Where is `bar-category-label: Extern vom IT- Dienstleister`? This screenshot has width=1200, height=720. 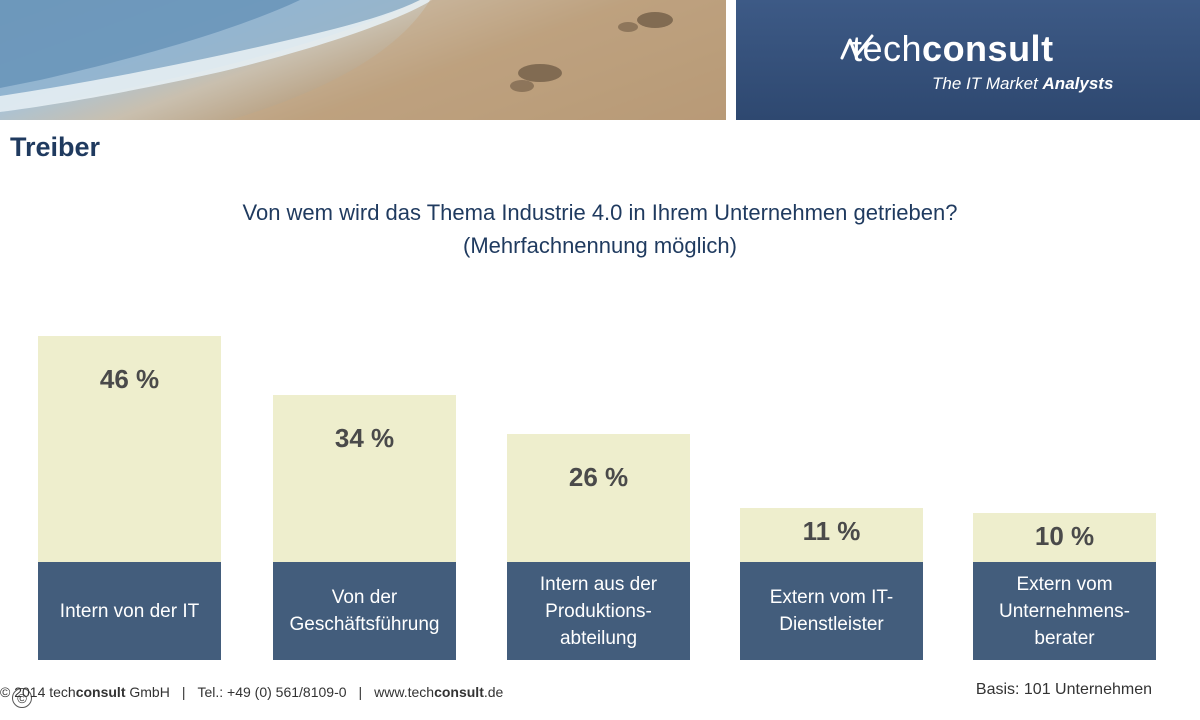 bar-category-label: Extern vom IT- Dienstleister is located at coordinates (831, 611).